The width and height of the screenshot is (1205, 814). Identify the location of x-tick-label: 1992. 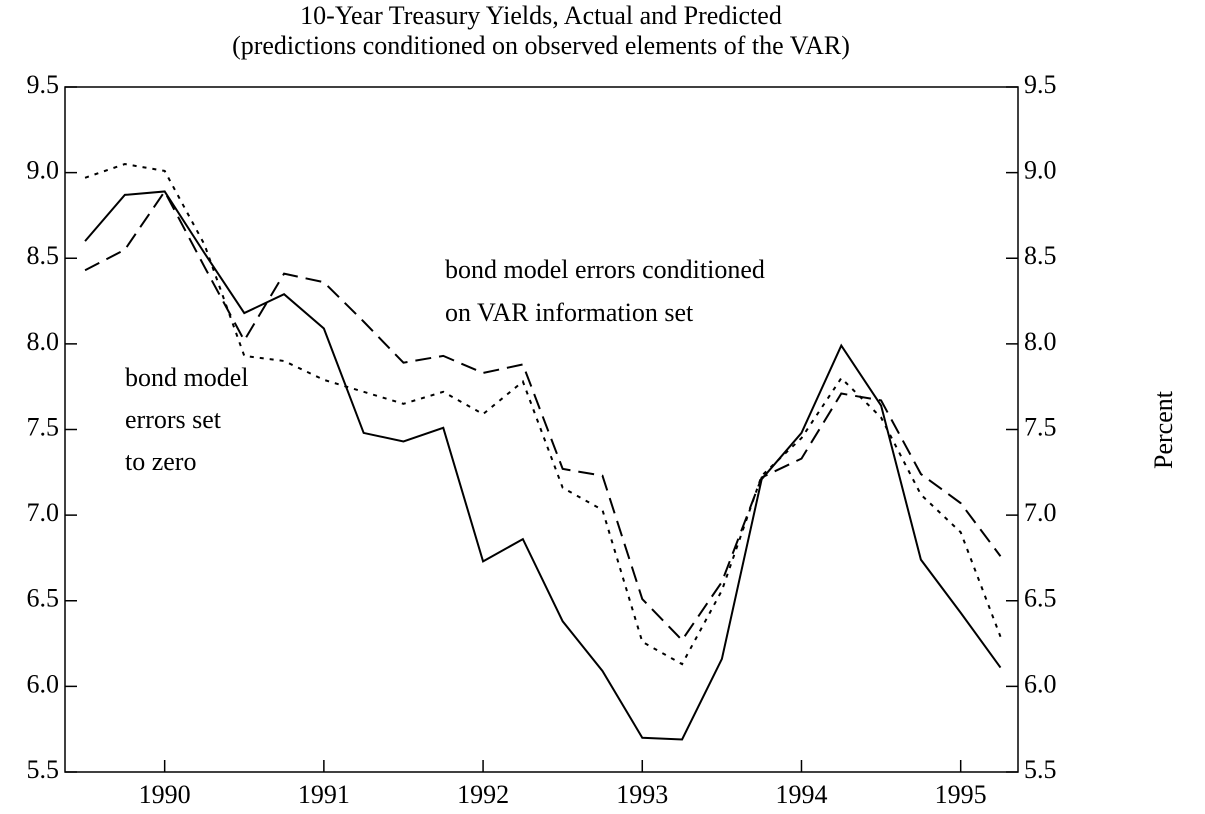
(483, 794).